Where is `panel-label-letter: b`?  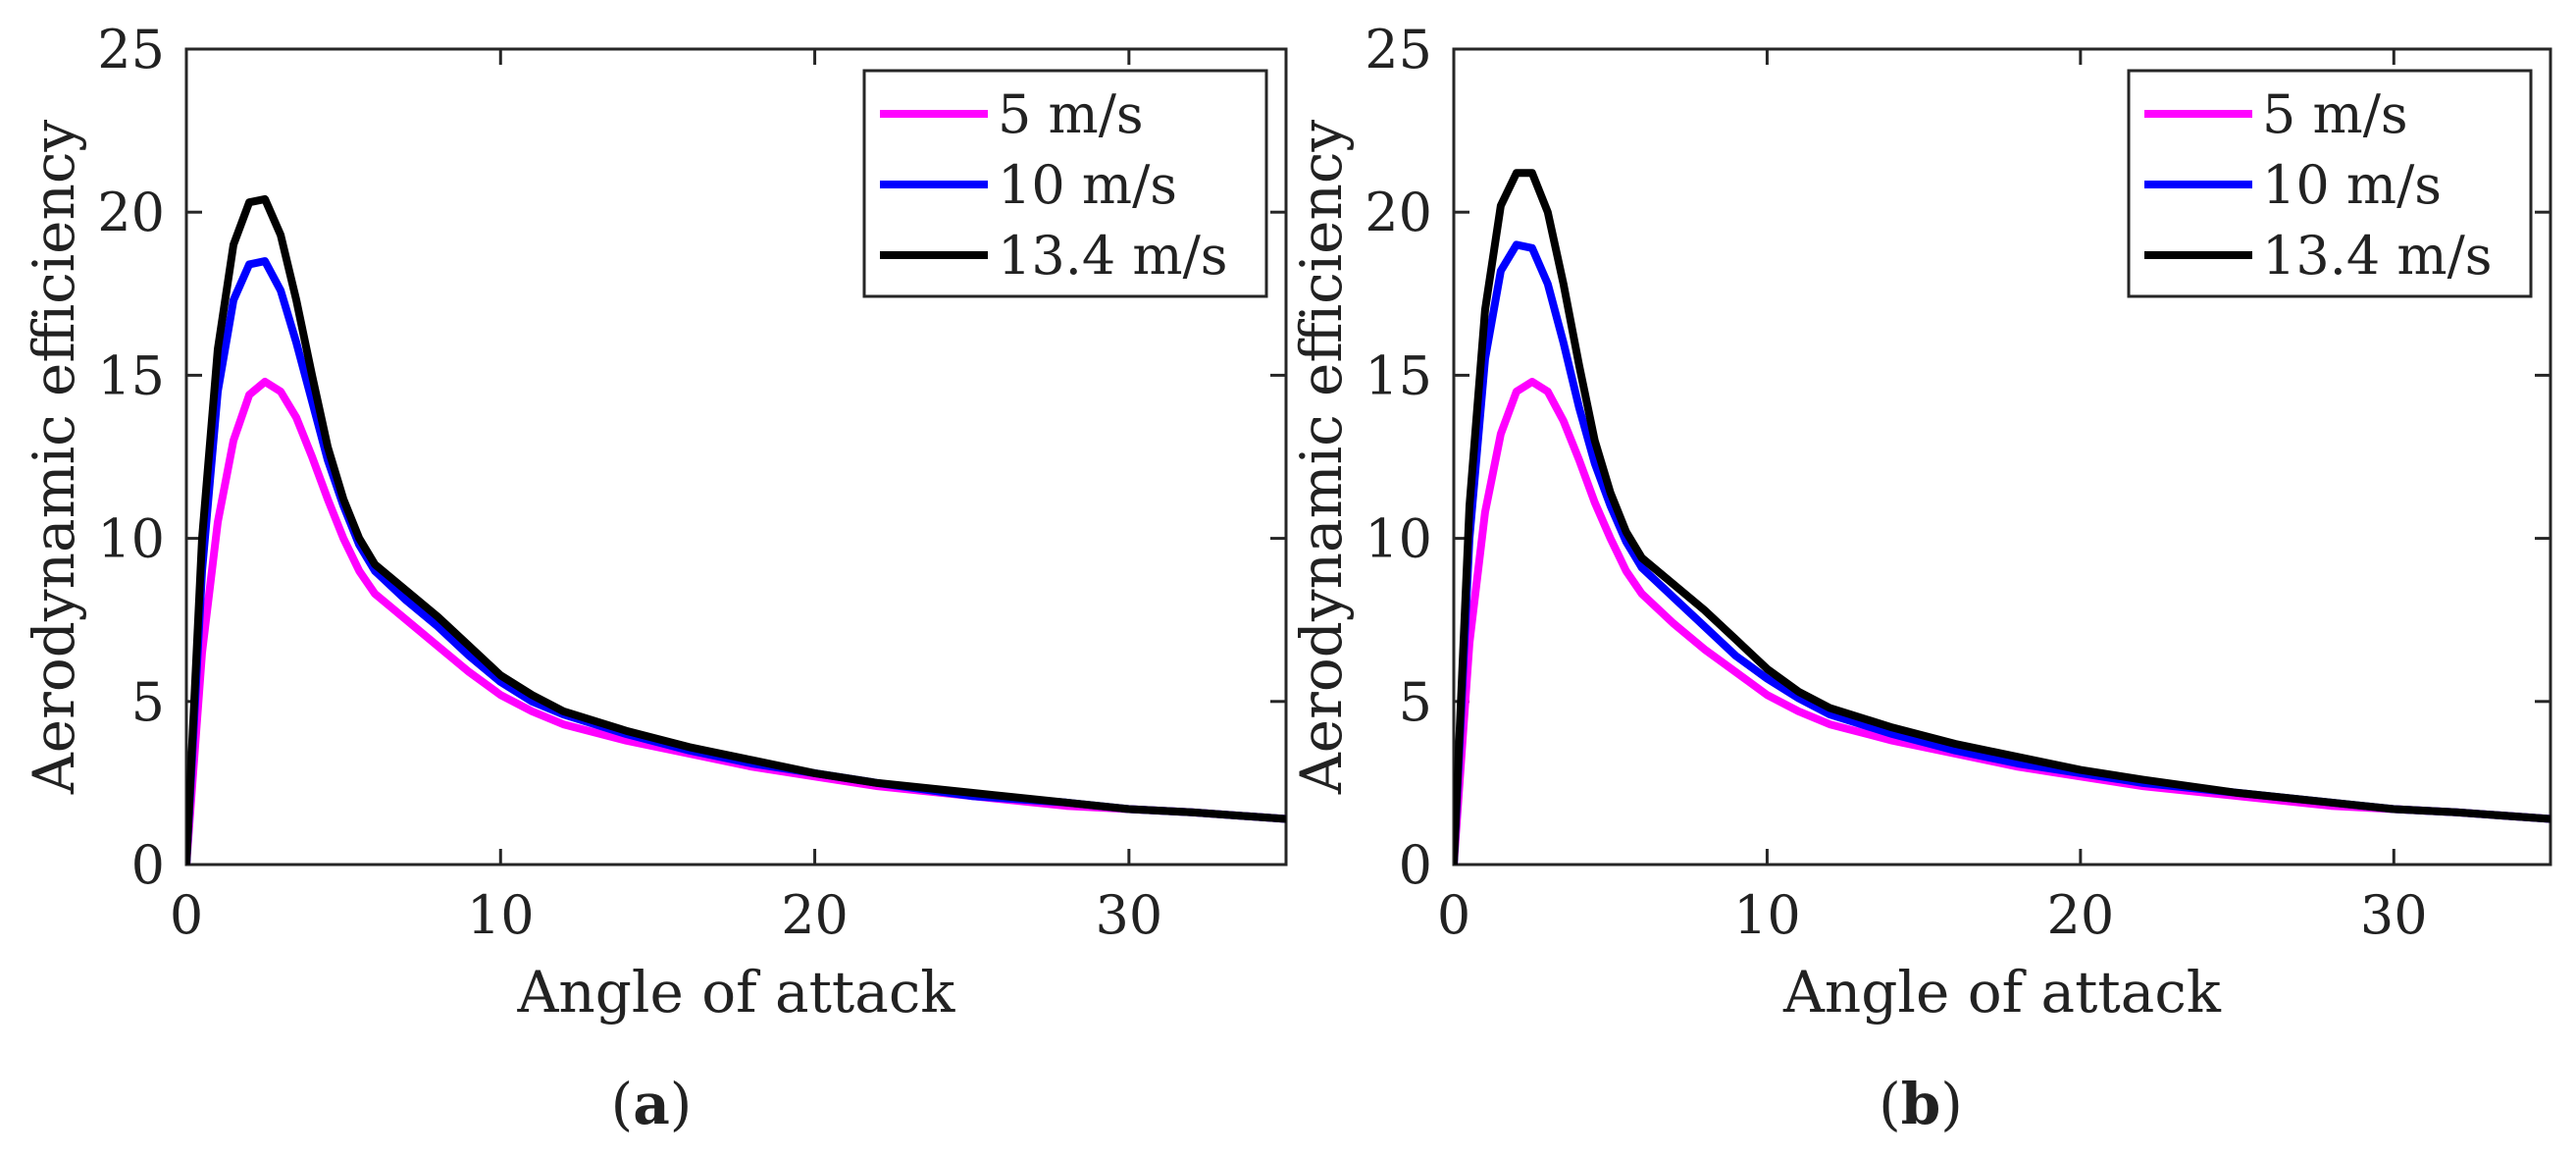 panel-label-letter: b is located at coordinates (1921, 1104).